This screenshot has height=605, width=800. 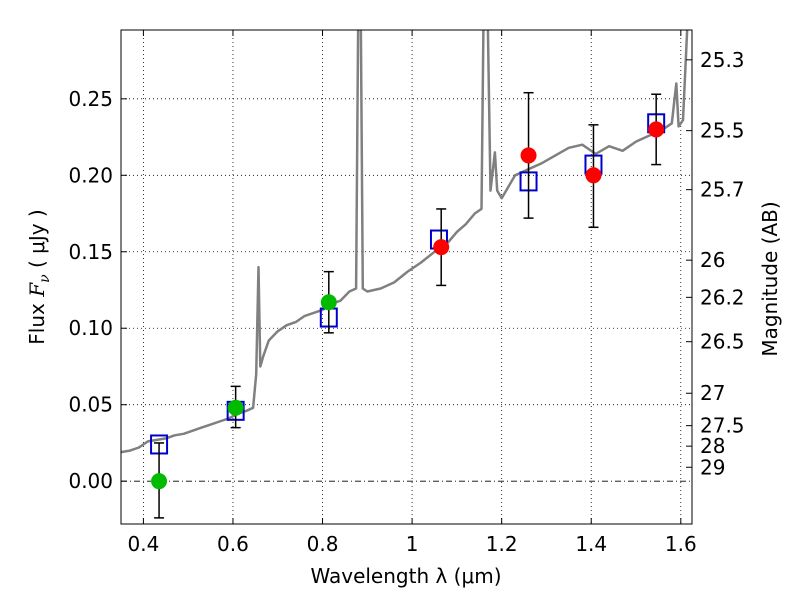 What do you see at coordinates (770, 278) in the screenshot?
I see `right-axis-label: Magnitude (AB)` at bounding box center [770, 278].